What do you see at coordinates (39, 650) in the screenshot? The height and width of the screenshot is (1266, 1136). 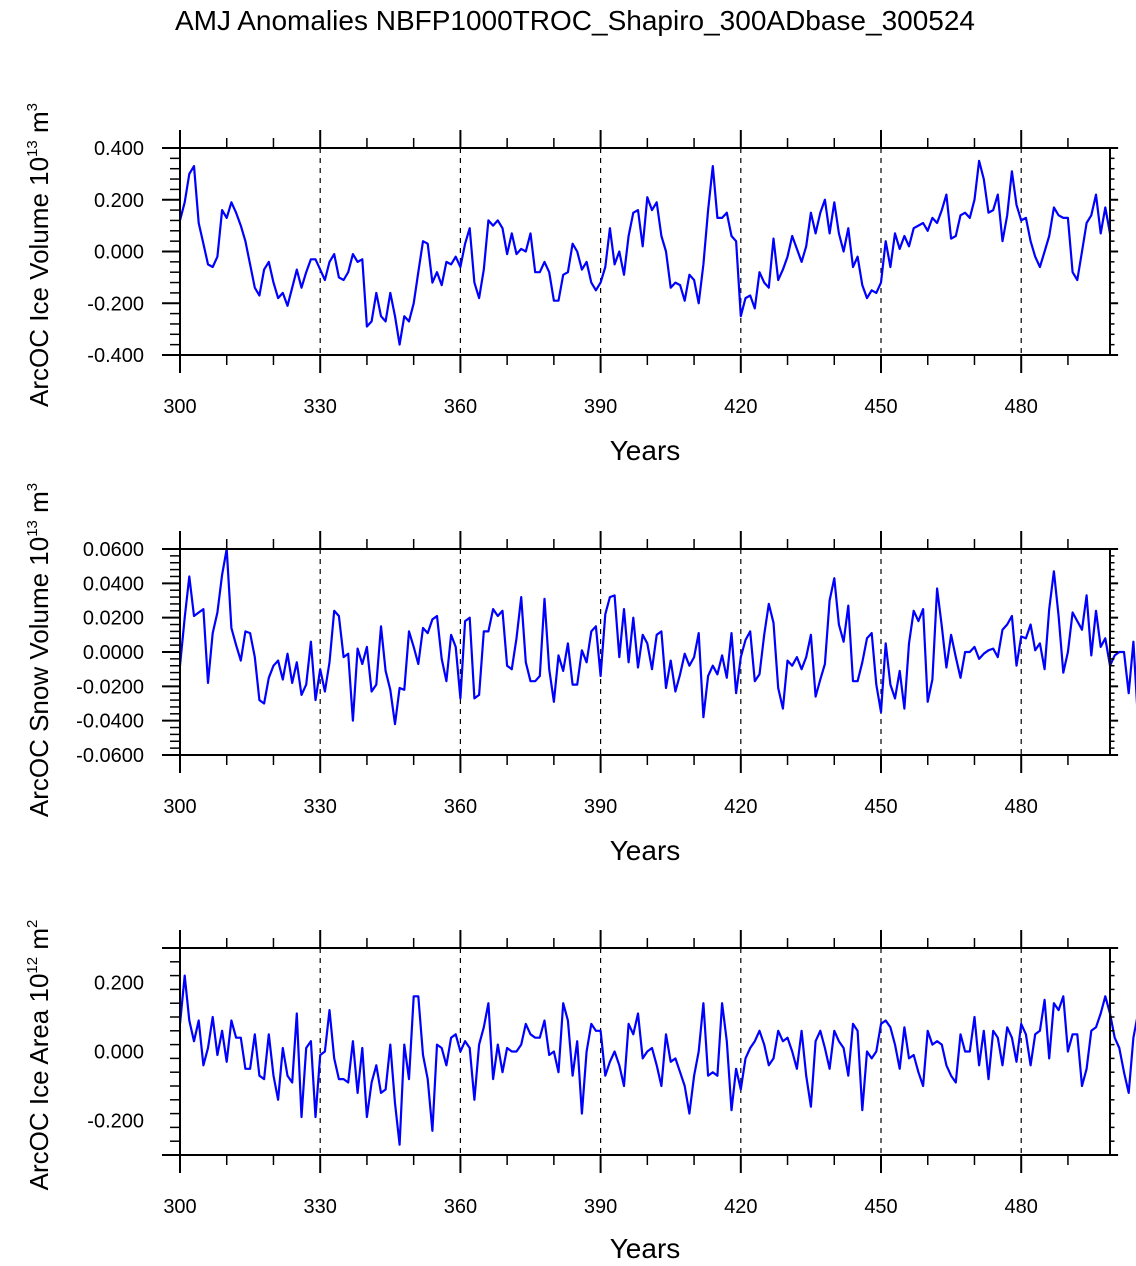 I see `y-axis-label: ArcOC Snow Volume 1013 m3` at bounding box center [39, 650].